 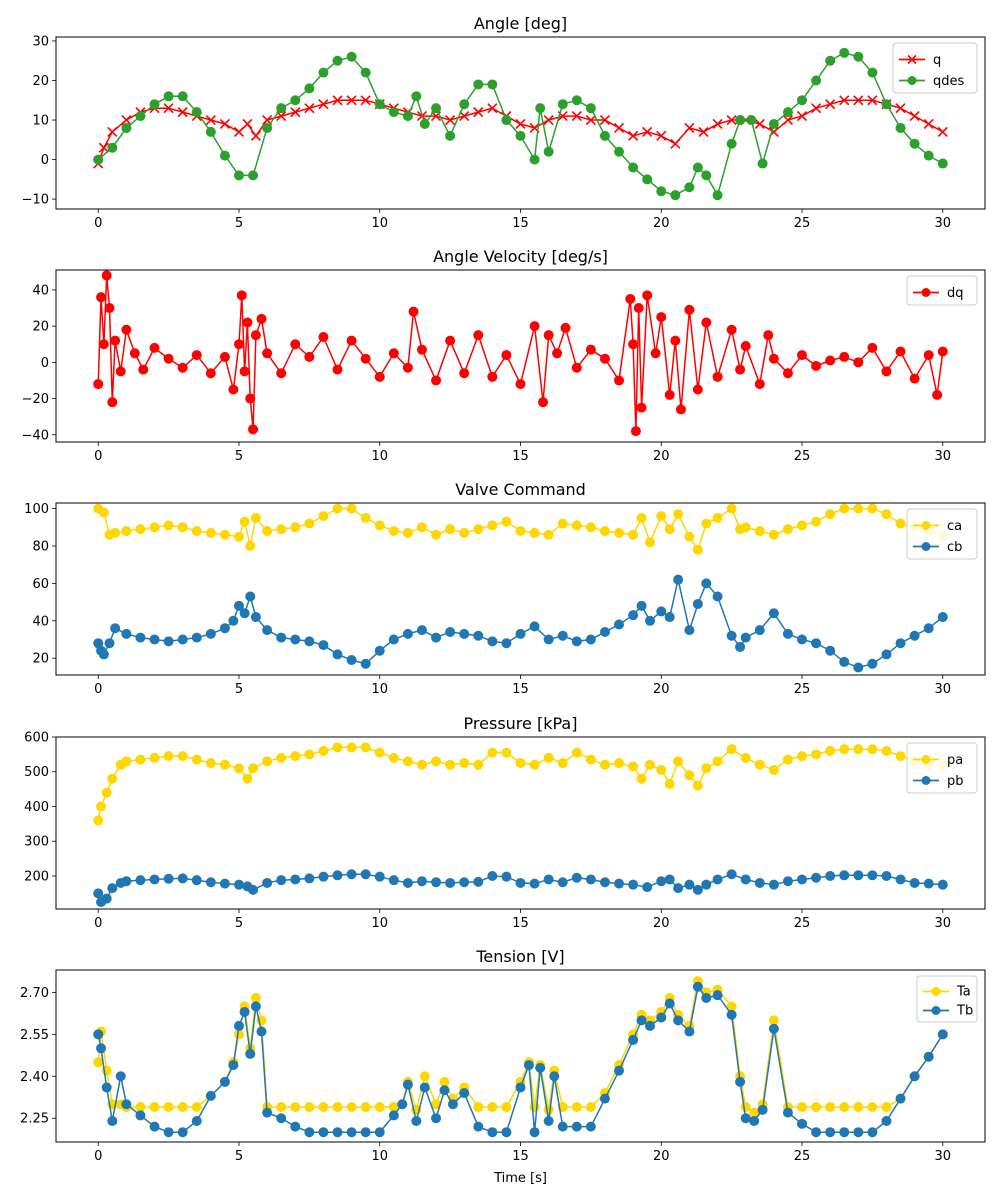 I want to click on legend-label-pb: pb, so click(x=955, y=781).